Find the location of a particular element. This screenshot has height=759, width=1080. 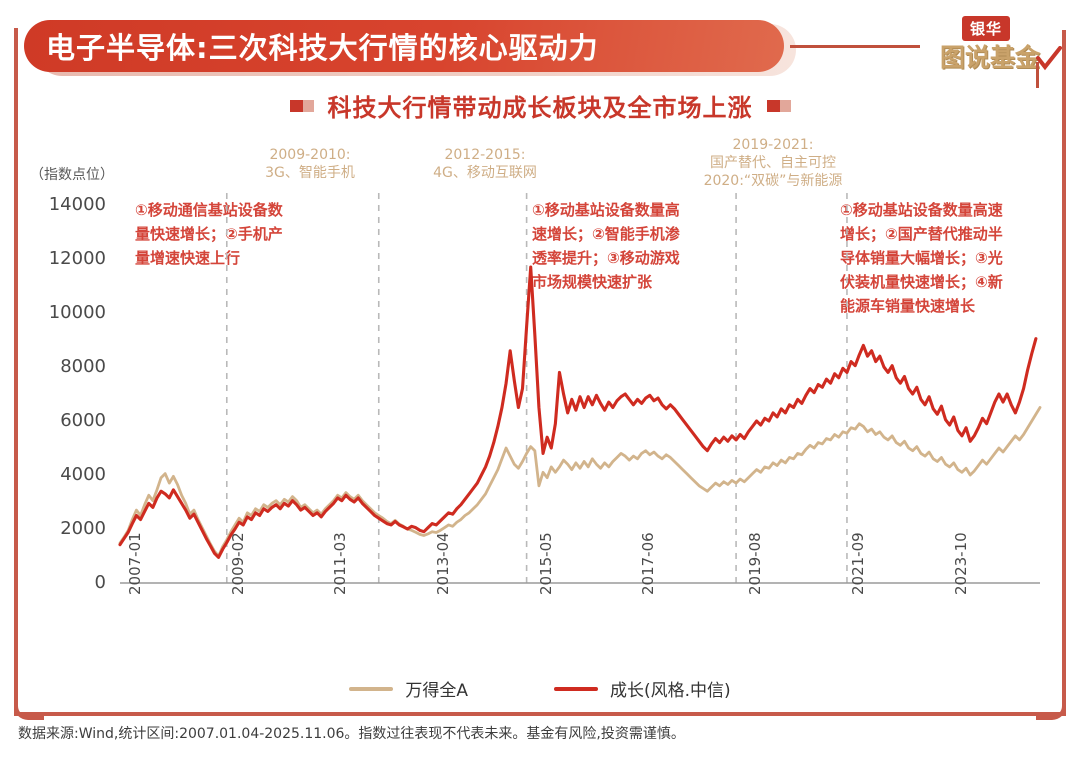

y-tick-label: 6000 is located at coordinates (83, 420).